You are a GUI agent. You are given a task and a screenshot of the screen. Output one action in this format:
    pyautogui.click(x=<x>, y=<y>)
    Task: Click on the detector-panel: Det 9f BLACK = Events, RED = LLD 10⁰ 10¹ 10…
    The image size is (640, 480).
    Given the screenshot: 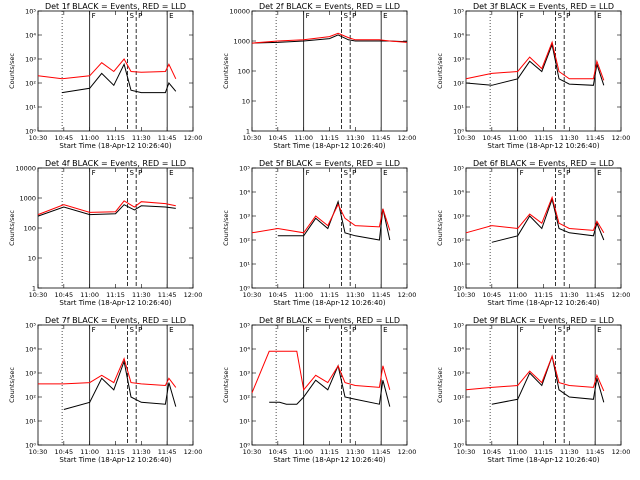 What is the action you would take?
    pyautogui.click(x=533, y=390)
    